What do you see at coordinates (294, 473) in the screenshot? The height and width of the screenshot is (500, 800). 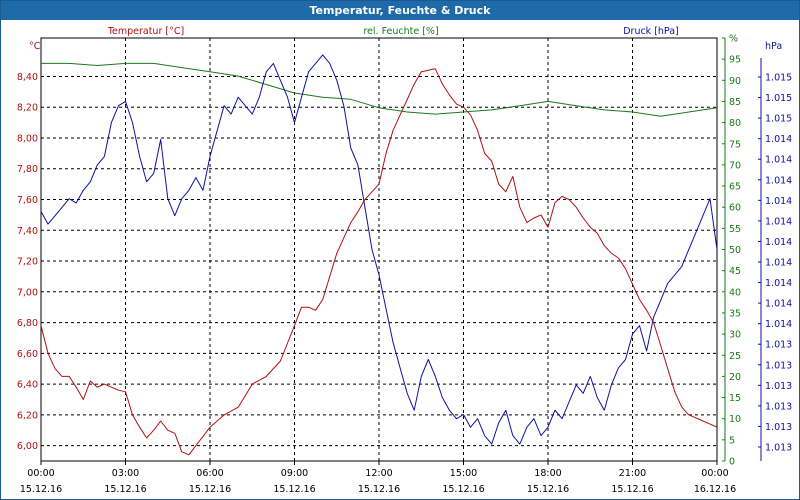 I see `x-tick-time-label: 09:00` at bounding box center [294, 473].